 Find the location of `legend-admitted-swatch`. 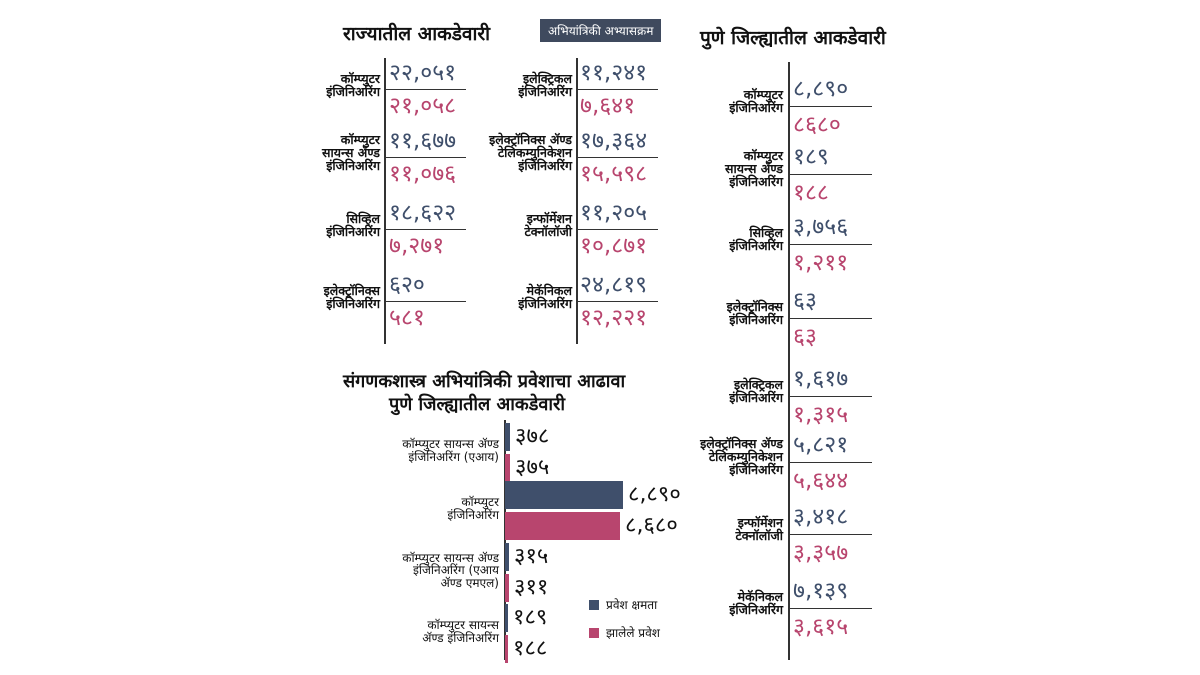

legend-admitted-swatch is located at coordinates (594, 632).